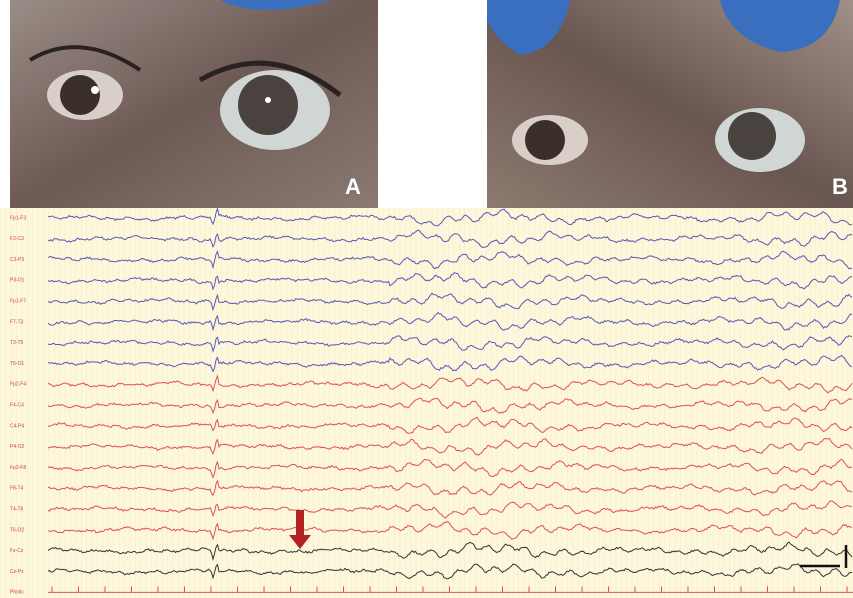  Describe the element at coordinates (17, 343) in the screenshot. I see `channel-label: T3-T5` at that location.